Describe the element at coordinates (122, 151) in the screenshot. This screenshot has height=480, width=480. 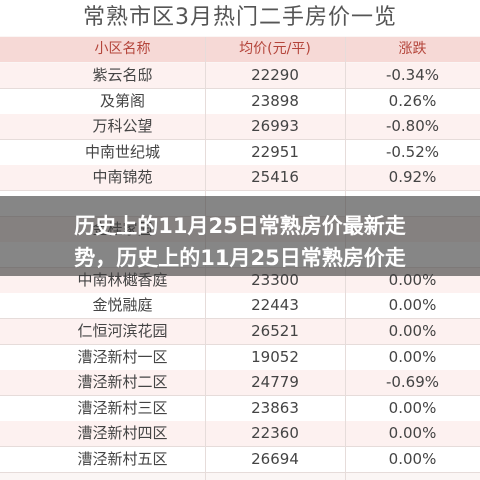
I see `table-cell: 中南世纪城` at that location.